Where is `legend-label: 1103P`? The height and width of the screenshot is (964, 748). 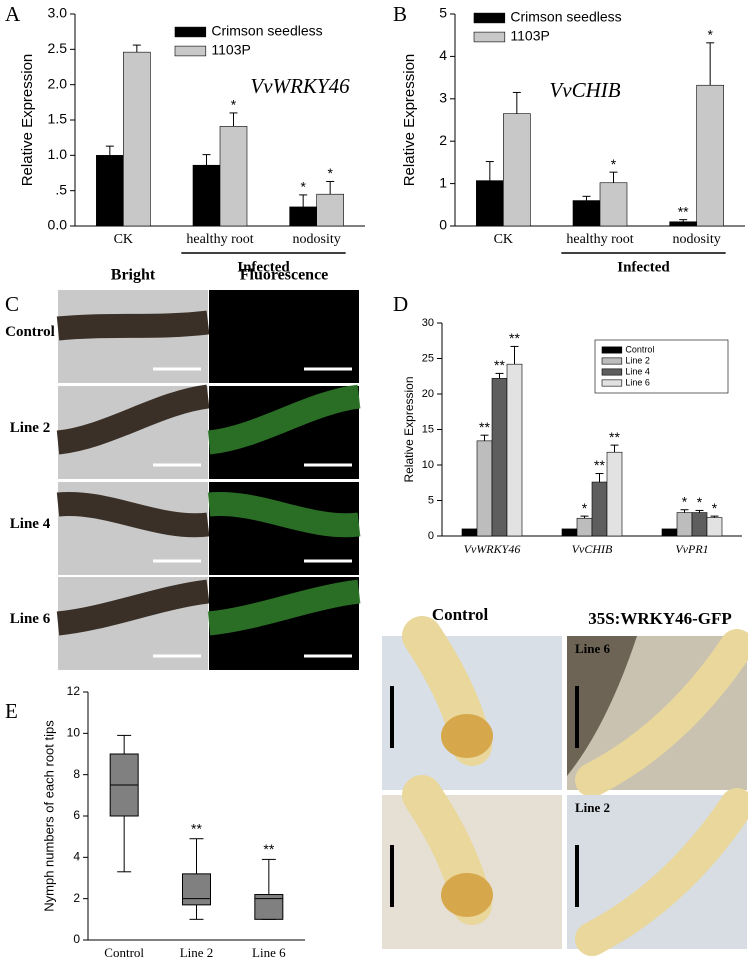
legend-label: 1103P is located at coordinates (529, 36).